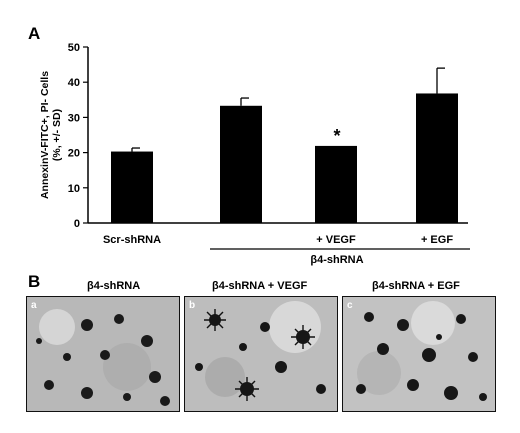 Image resolution: width=520 pixels, height=433 pixels. I want to click on micro-title-c: β4-shRNA + EGF, so click(416, 286).